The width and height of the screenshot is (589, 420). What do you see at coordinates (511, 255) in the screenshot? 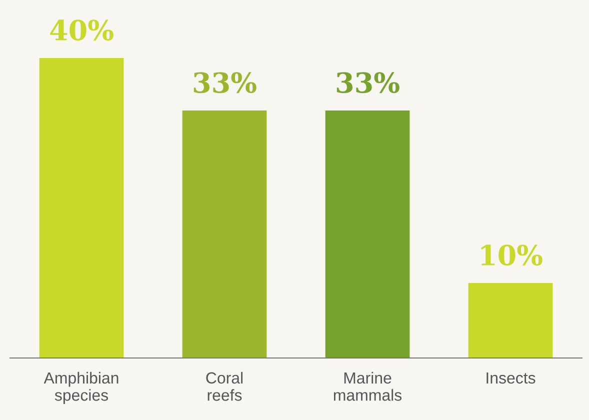
I see `data-label: 10%` at bounding box center [511, 255].